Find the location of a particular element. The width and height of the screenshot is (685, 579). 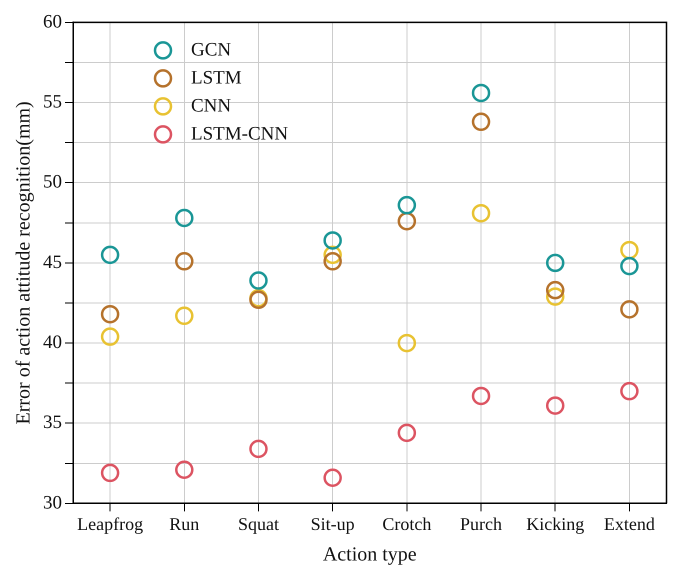

legend-label: LSTM is located at coordinates (216, 77).